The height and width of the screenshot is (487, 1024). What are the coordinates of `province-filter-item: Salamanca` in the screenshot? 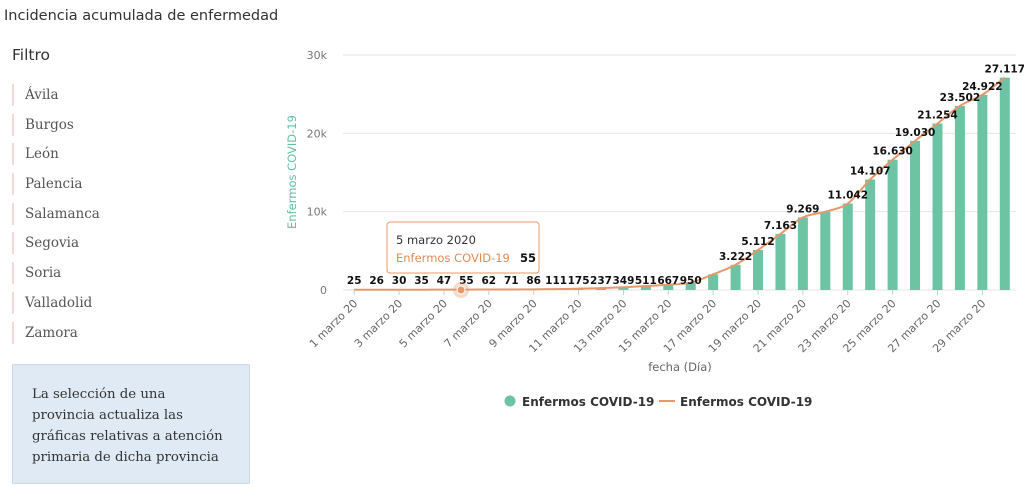 It's located at (56, 213).